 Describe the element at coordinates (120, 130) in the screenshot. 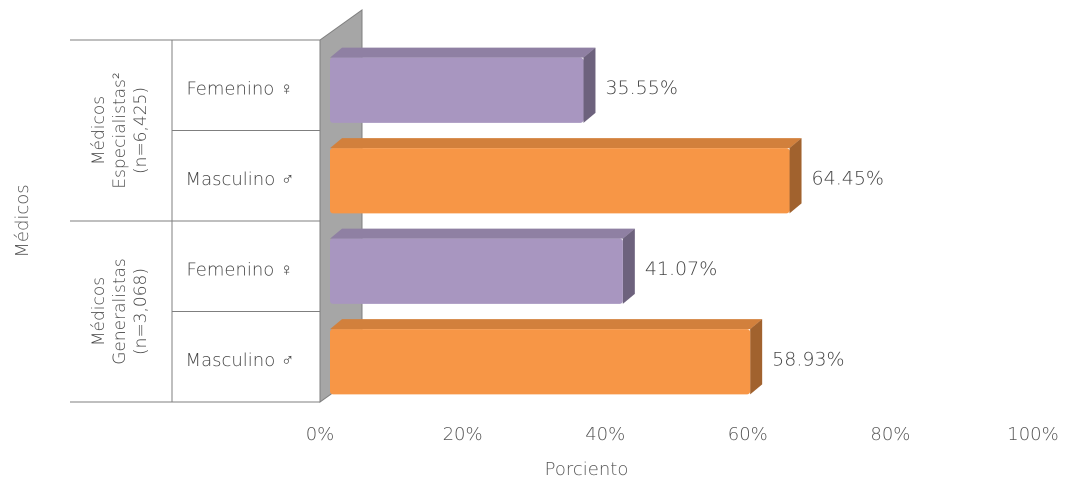

I see `group-label: Especialistas²` at that location.